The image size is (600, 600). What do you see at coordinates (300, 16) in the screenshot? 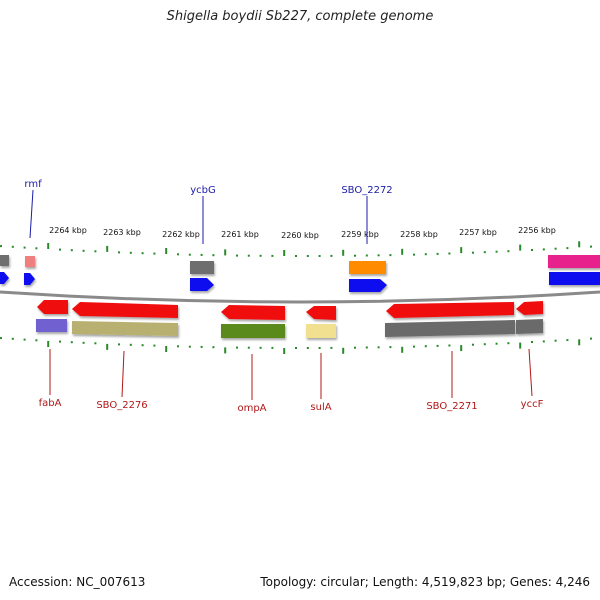
I see `map-title: Shigella boydii Sb227, complete genome` at bounding box center [300, 16].